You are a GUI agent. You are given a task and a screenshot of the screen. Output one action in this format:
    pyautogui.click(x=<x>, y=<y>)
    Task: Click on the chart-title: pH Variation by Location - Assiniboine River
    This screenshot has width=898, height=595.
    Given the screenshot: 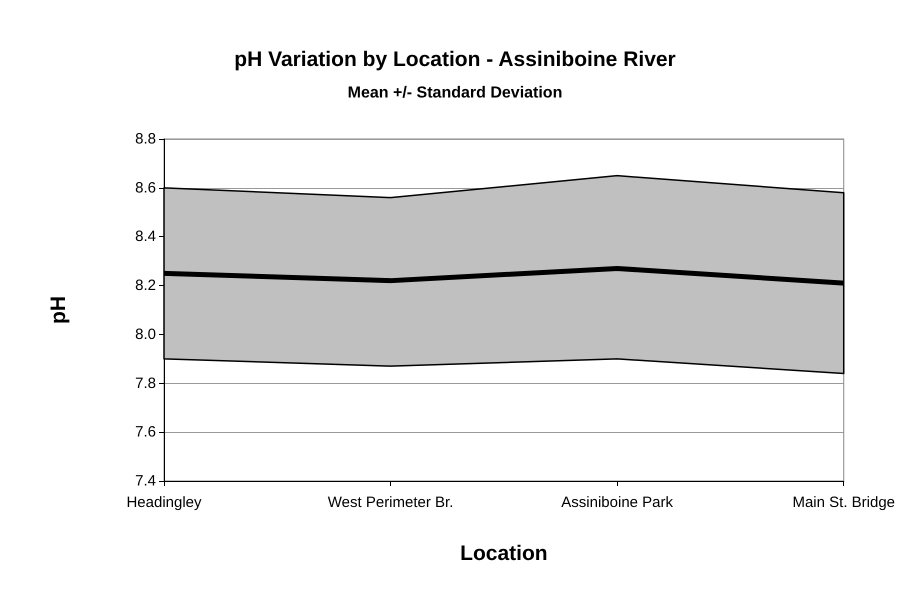 What is the action you would take?
    pyautogui.click(x=455, y=59)
    